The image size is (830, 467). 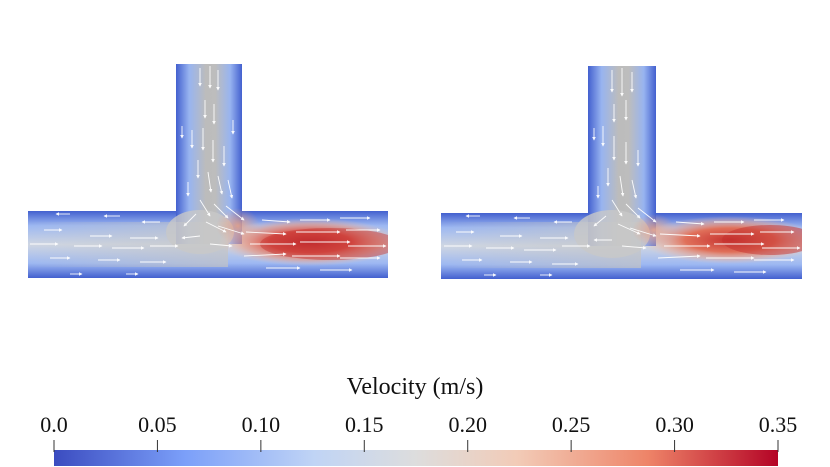 I want to click on colorbar-gradient, so click(x=416, y=458).